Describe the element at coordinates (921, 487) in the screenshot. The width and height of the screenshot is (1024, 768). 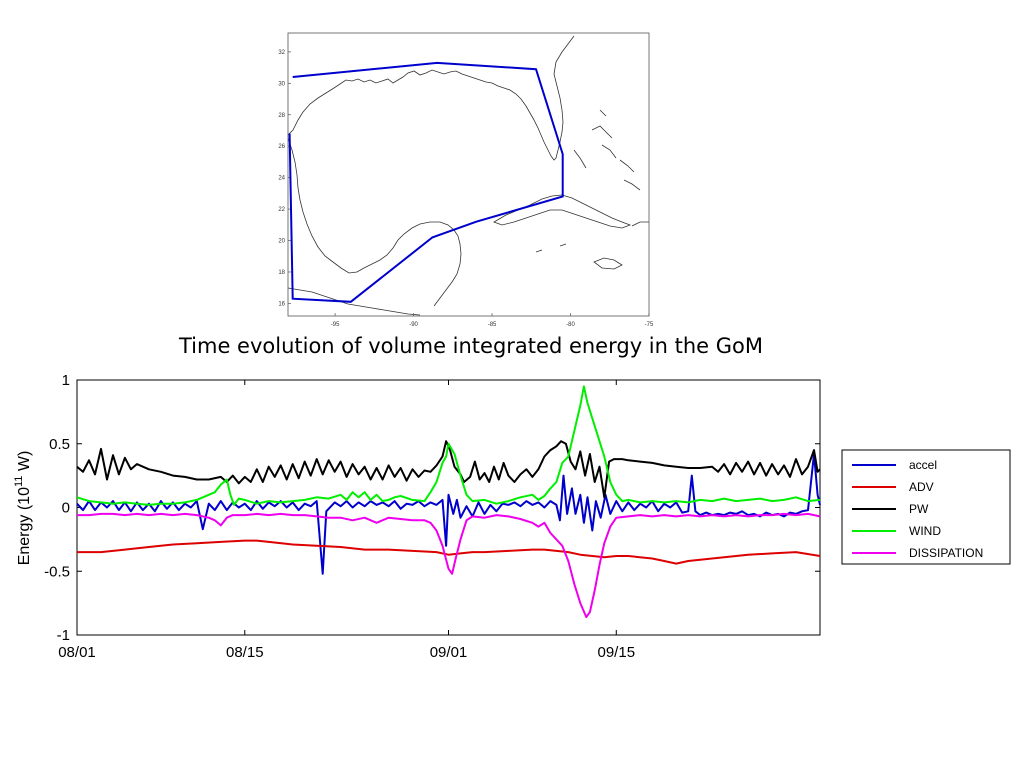
I see `legend-label-adv: ADV` at that location.